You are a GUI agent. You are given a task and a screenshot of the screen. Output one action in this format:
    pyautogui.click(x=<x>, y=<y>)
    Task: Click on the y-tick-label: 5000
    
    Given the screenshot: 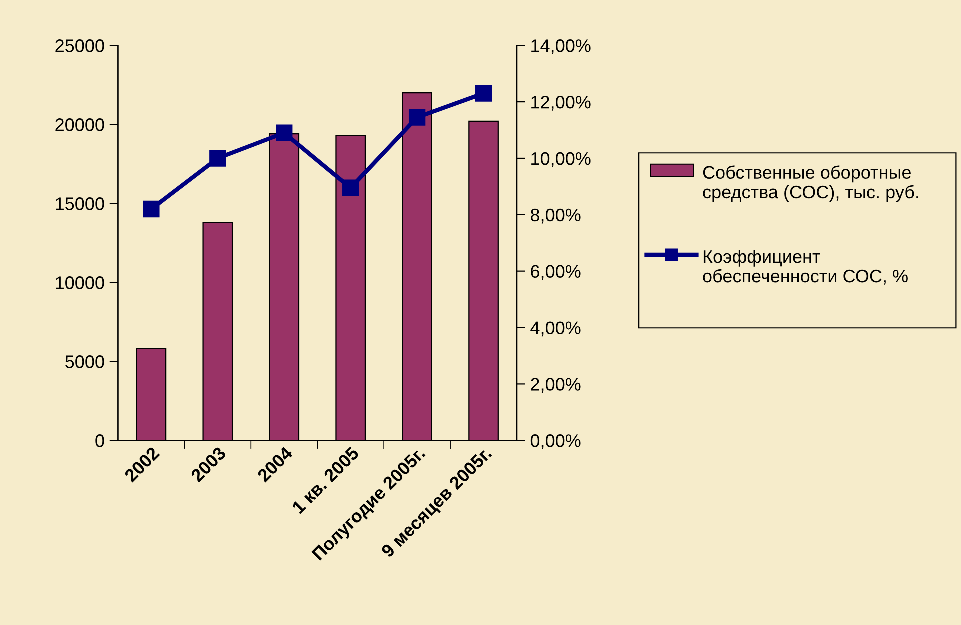 What is the action you would take?
    pyautogui.click(x=85, y=362)
    